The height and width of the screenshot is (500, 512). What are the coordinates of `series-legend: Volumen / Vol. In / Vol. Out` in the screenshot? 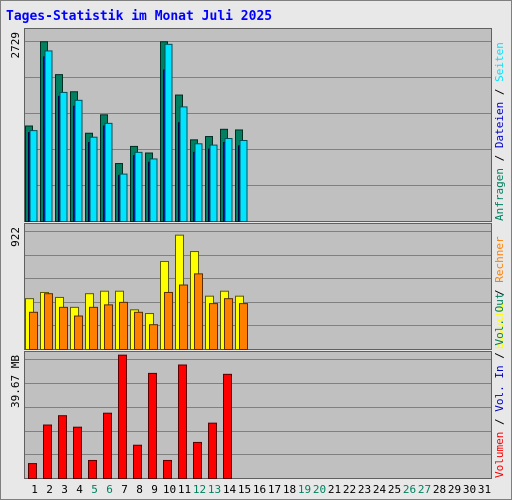 It's located at (499, 385).